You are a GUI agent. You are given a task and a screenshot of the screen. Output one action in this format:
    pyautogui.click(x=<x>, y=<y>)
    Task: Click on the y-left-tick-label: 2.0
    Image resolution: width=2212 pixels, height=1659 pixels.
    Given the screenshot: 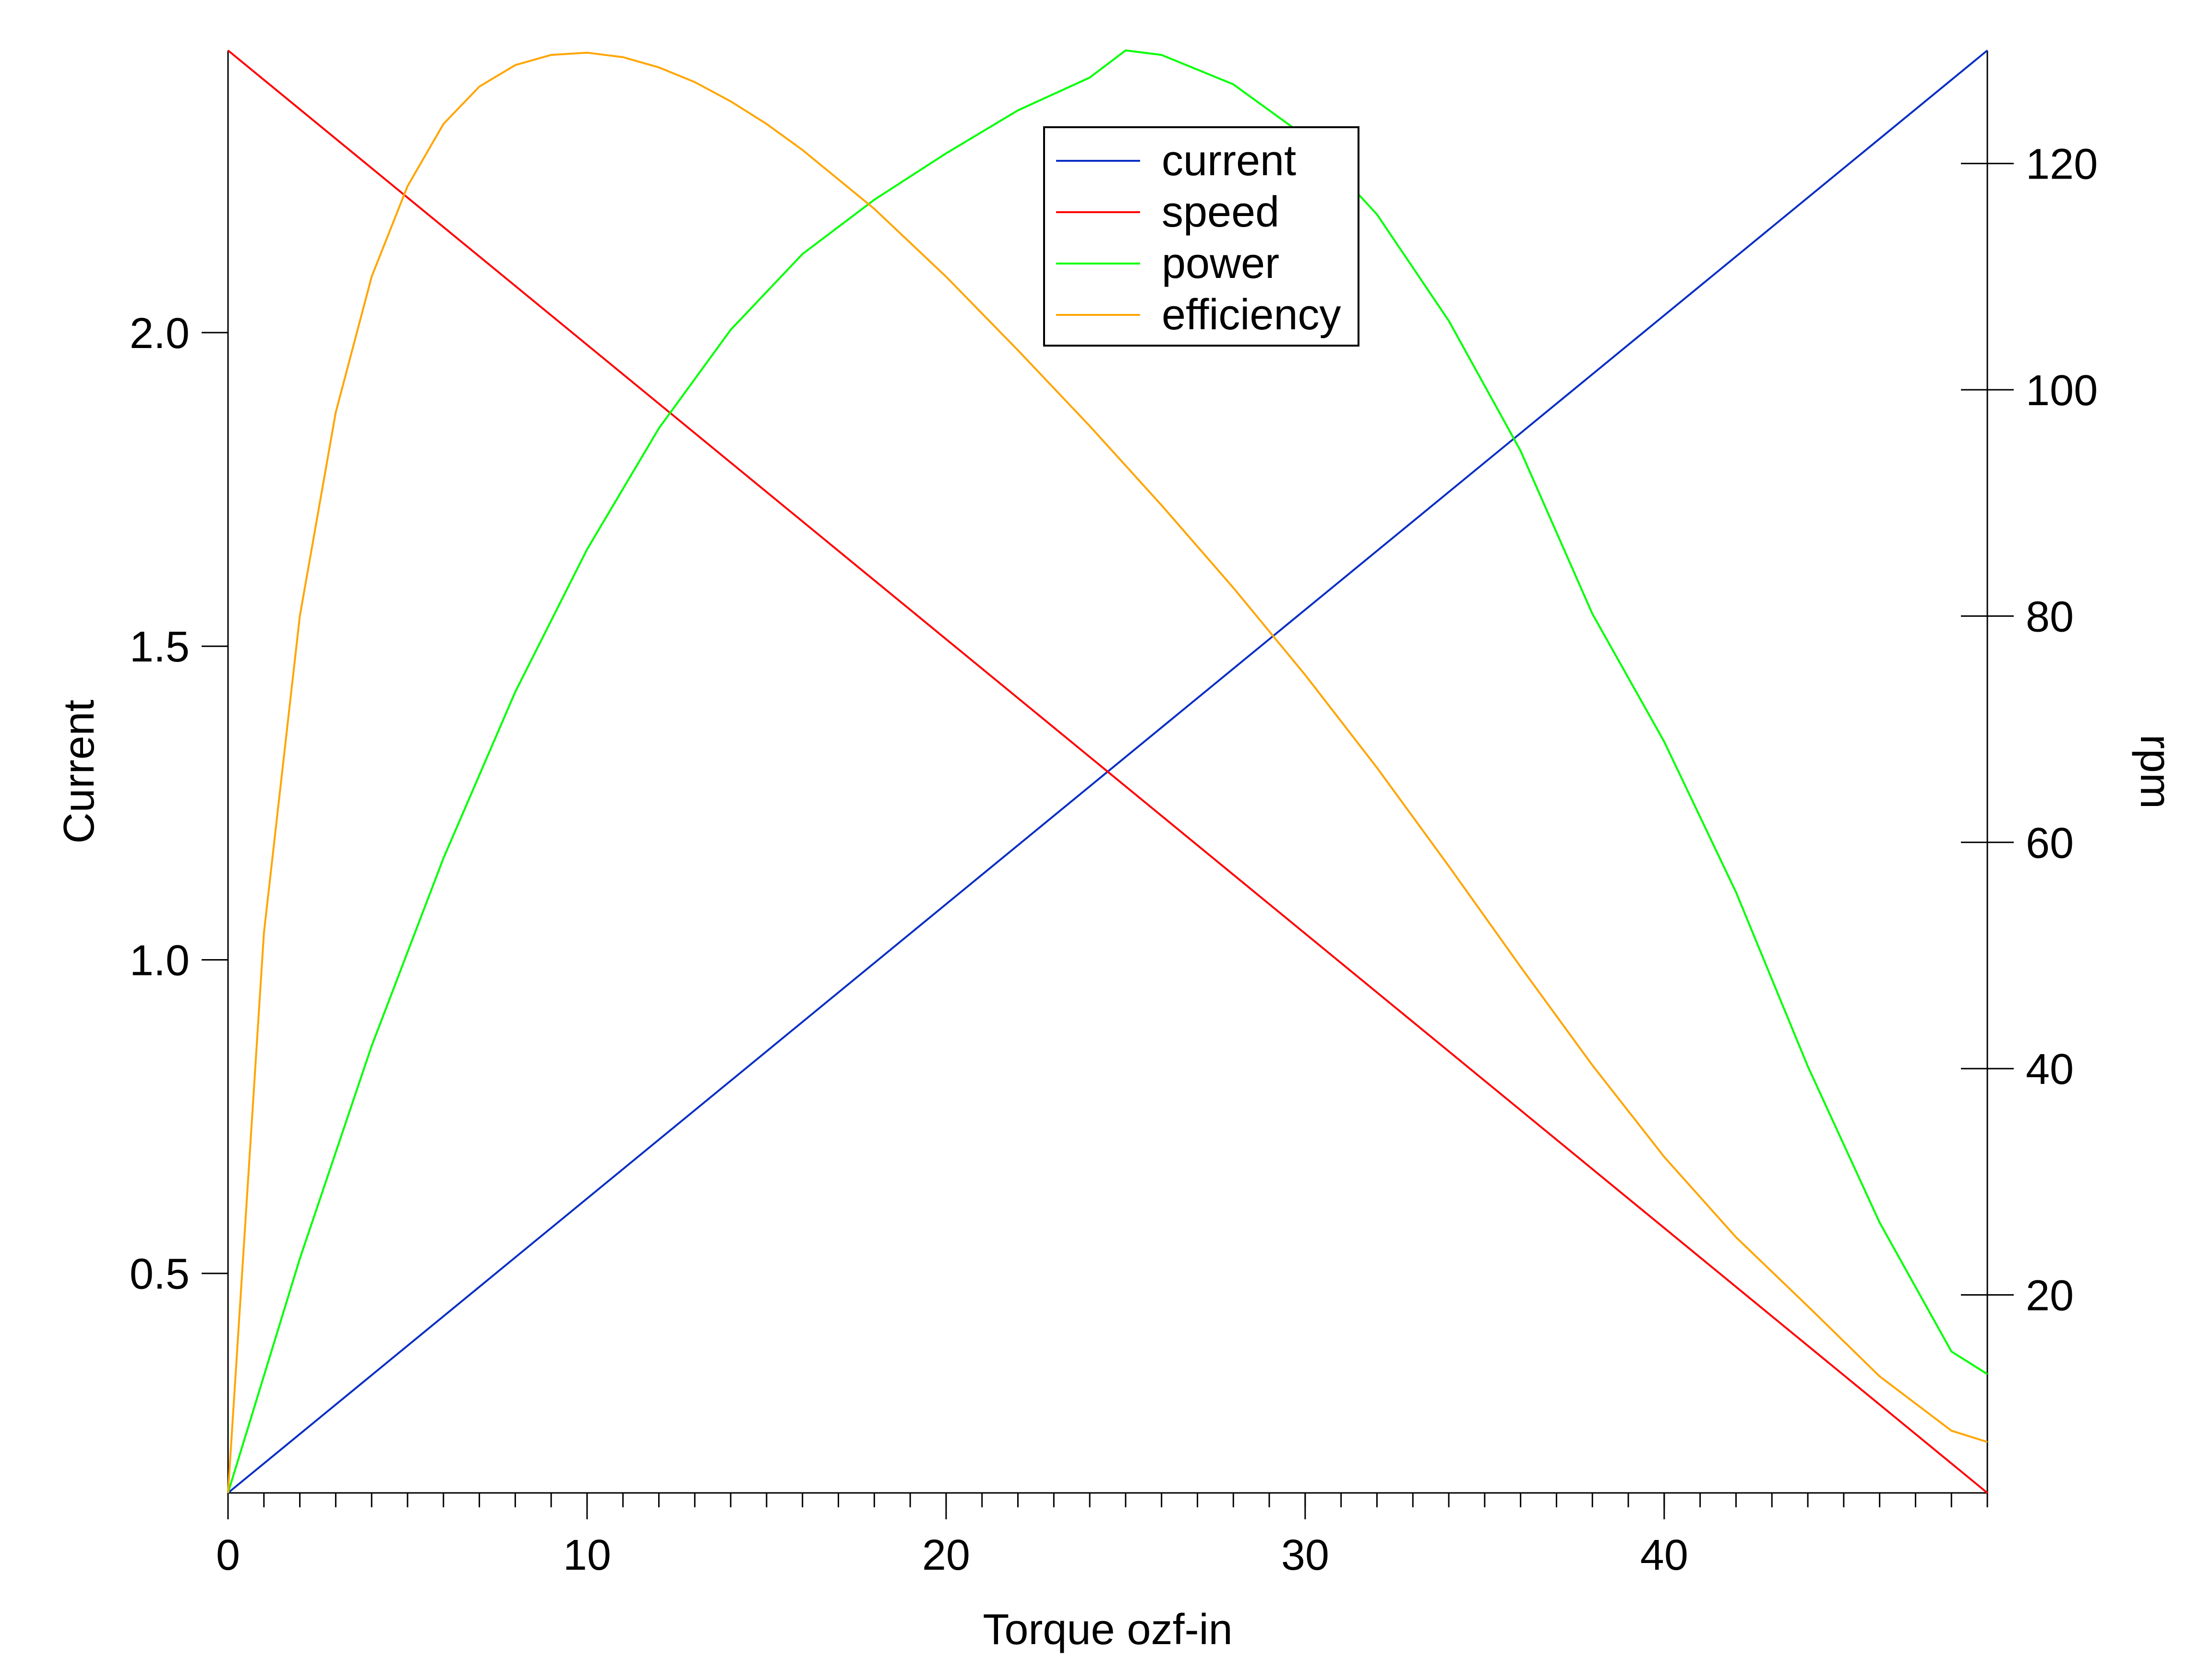 What is the action you would take?
    pyautogui.click(x=160, y=334)
    